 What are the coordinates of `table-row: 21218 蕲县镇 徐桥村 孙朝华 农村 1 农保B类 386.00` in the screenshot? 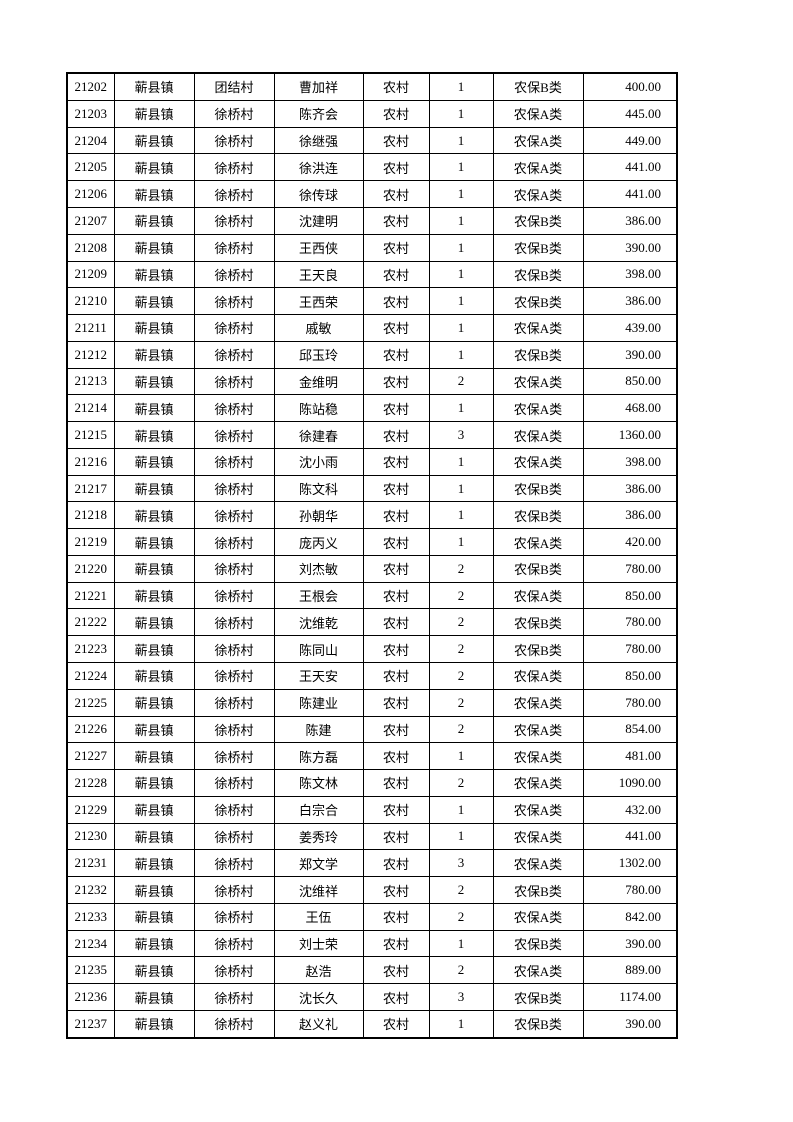 It's located at (372, 515).